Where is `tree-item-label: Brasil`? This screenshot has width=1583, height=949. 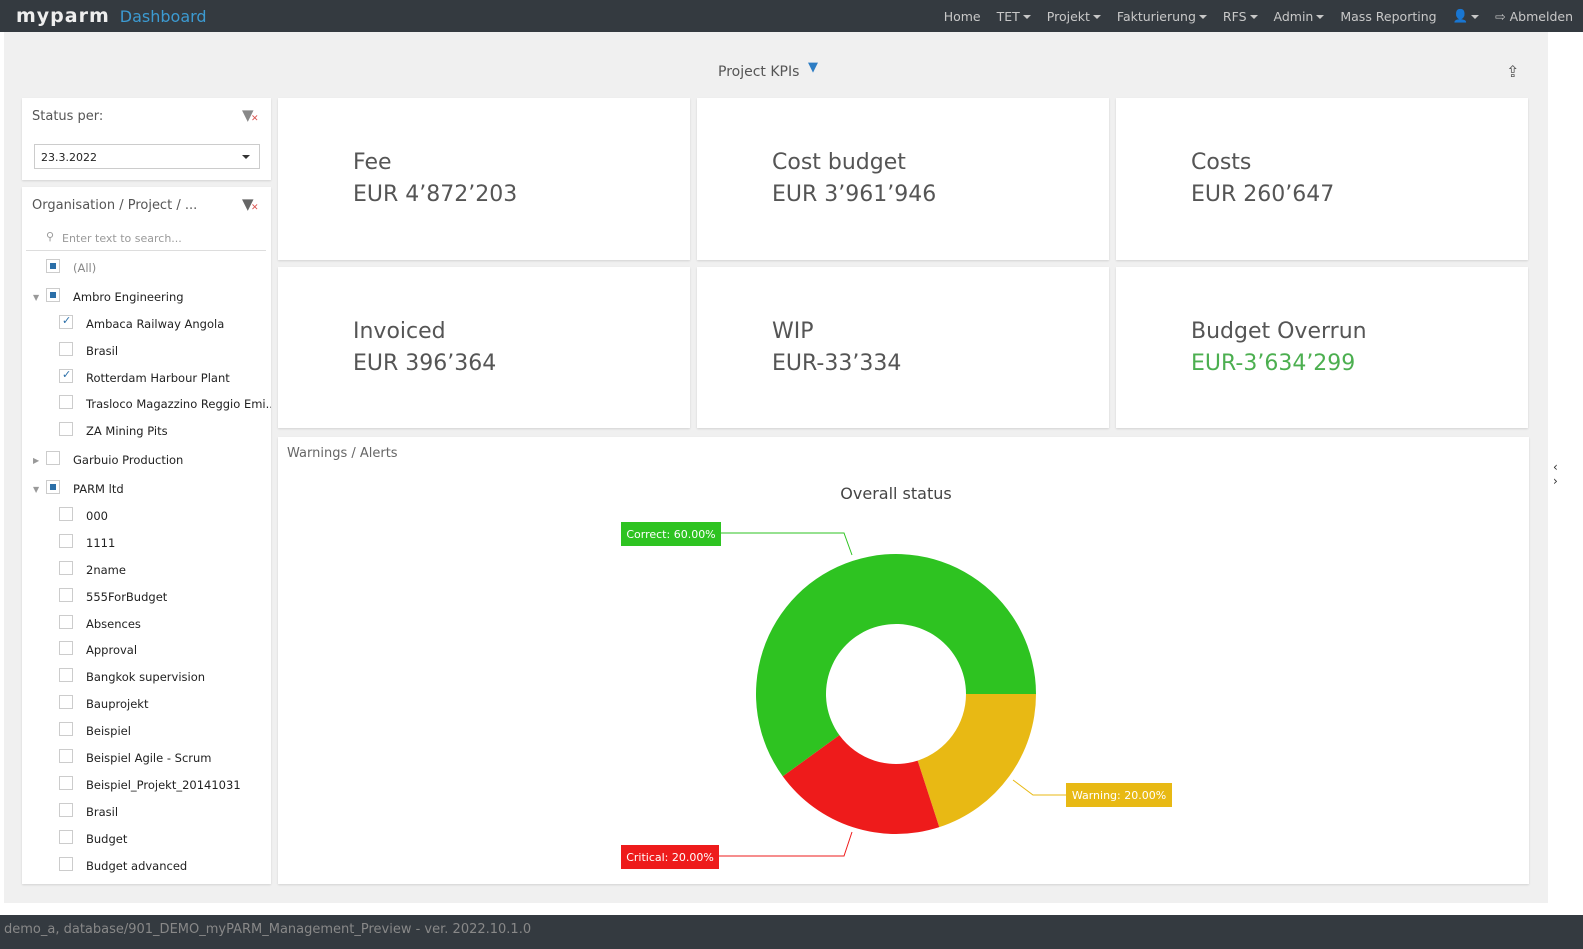 tree-item-label: Brasil is located at coordinates (102, 350).